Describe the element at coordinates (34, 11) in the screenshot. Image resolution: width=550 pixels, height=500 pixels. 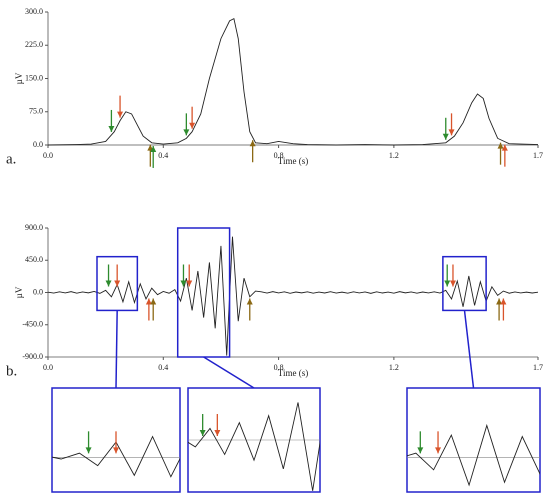
I see `y-tick-label: 300.0` at that location.